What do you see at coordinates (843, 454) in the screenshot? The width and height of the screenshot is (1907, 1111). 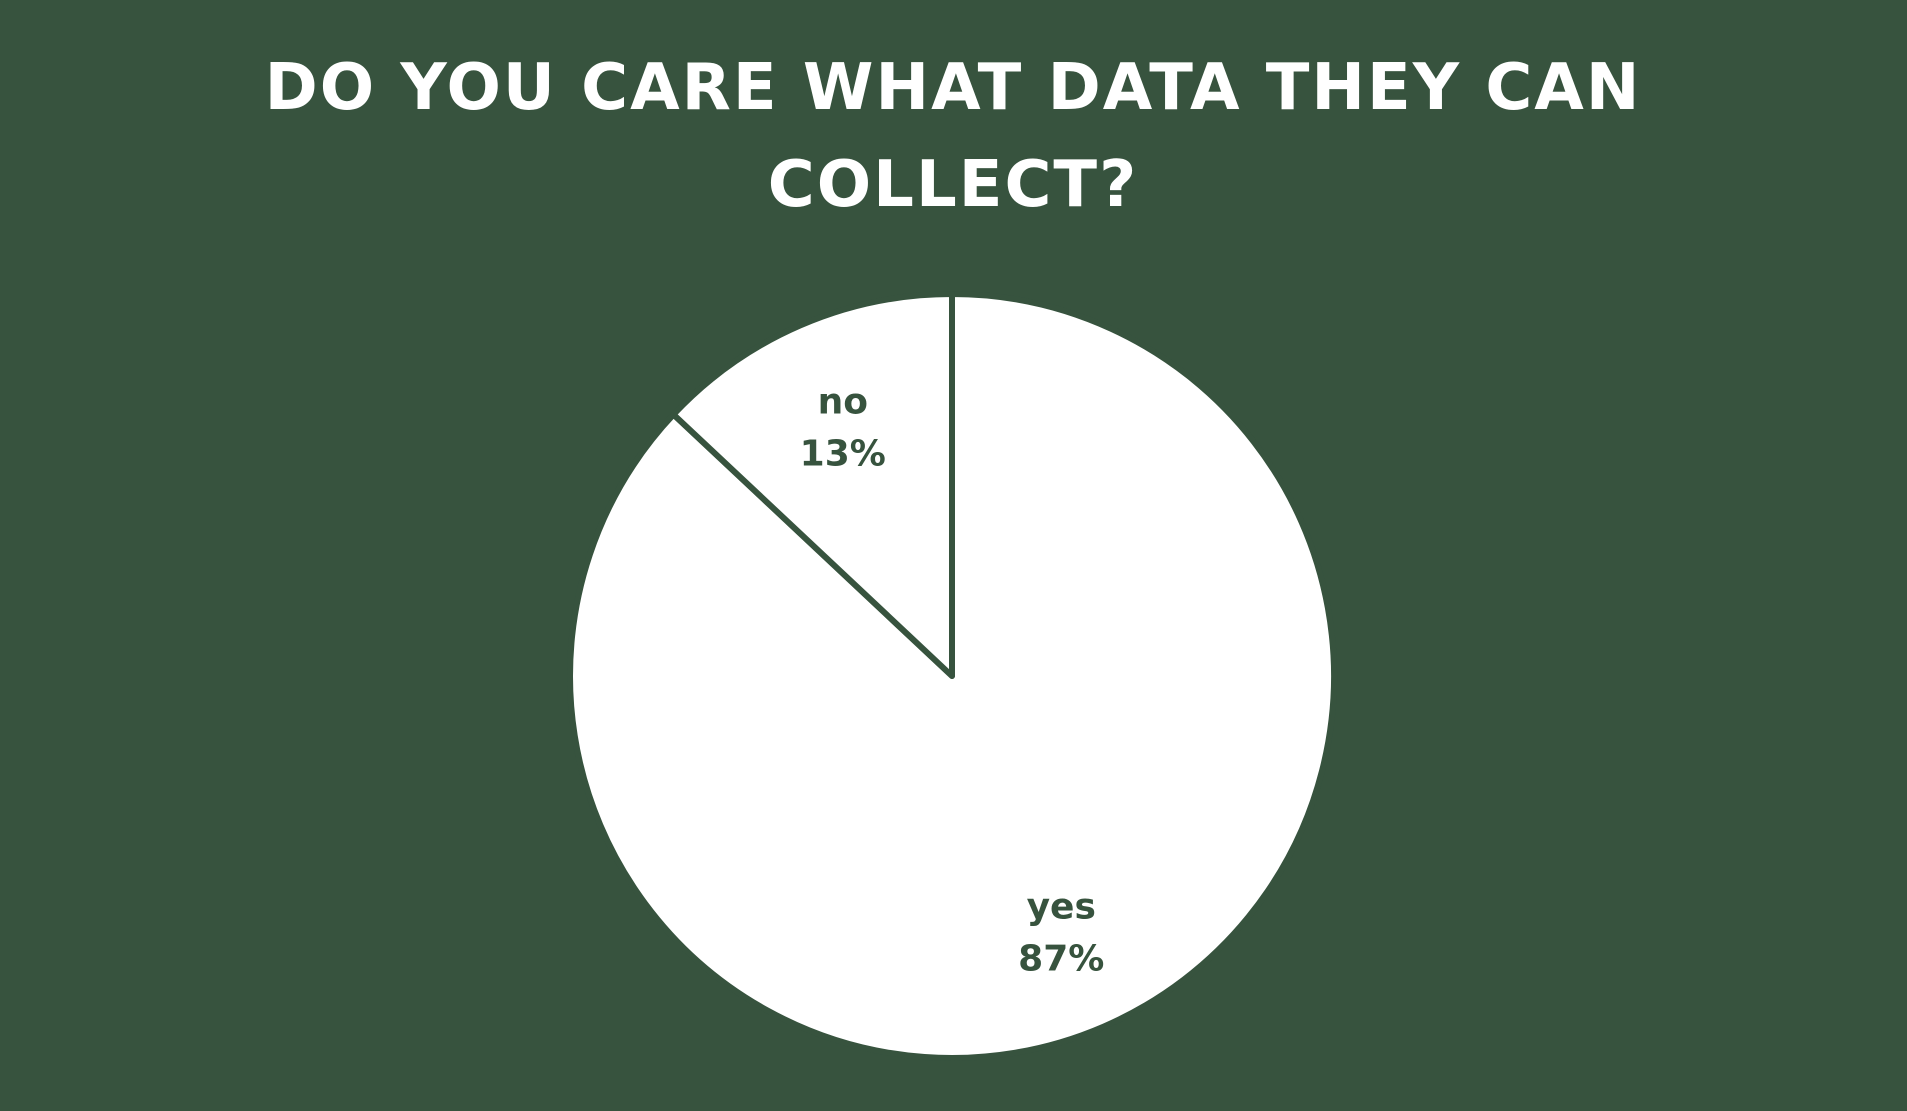 I see `slice-value-label: 13%` at bounding box center [843, 454].